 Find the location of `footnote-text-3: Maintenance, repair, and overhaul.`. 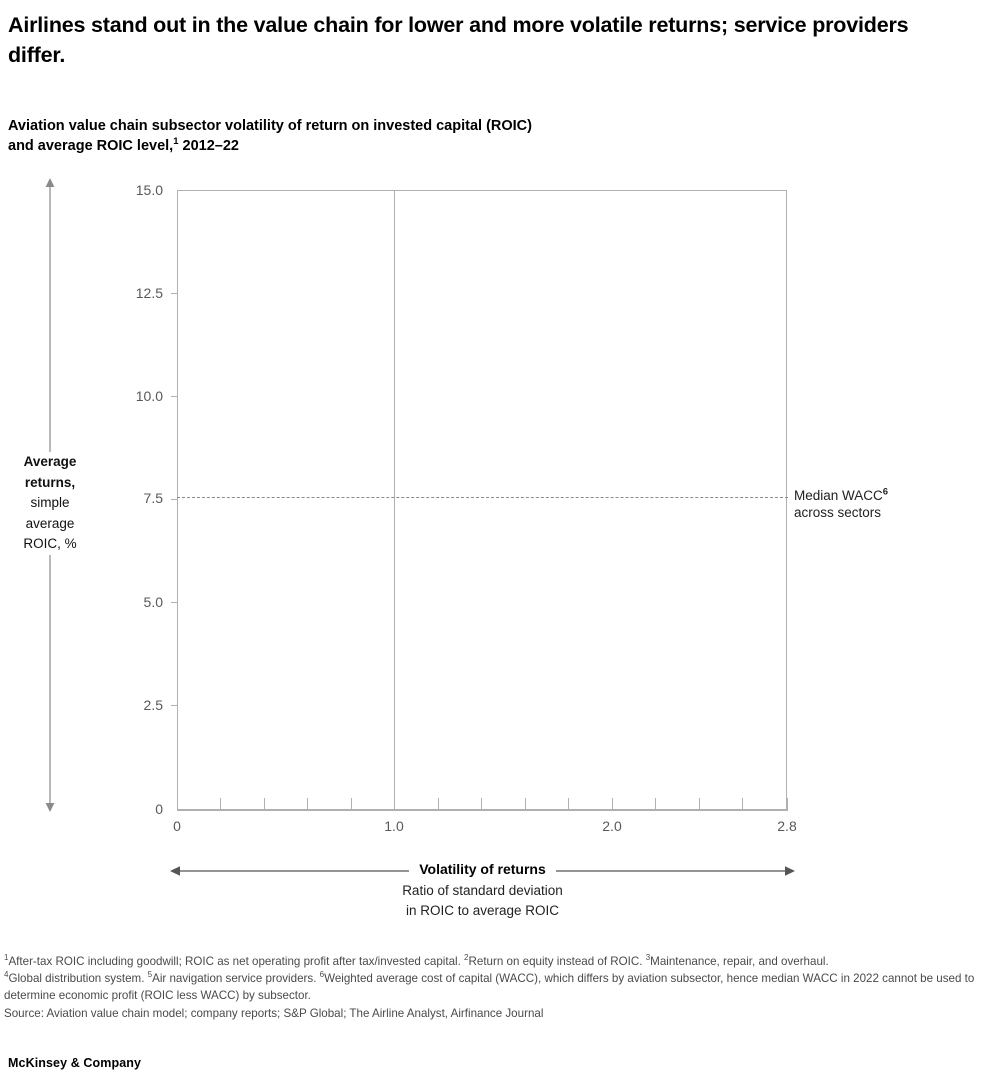

footnote-text-3: Maintenance, repair, and overhaul. is located at coordinates (739, 961).